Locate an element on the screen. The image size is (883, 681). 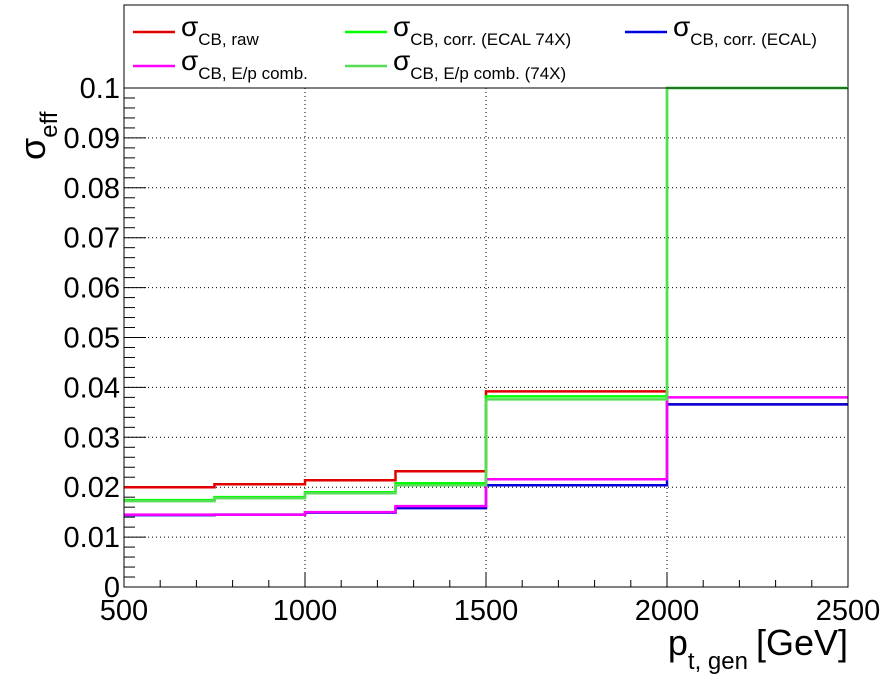
series-3-line is located at coordinates (486, 456).